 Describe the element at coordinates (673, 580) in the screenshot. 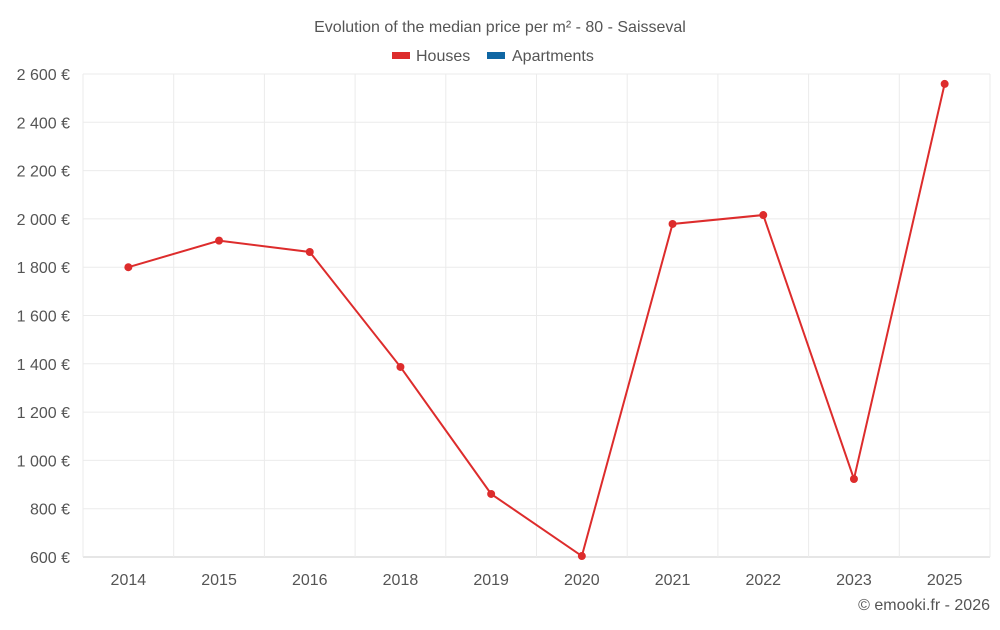

I see `x-tick-label: 2021` at that location.